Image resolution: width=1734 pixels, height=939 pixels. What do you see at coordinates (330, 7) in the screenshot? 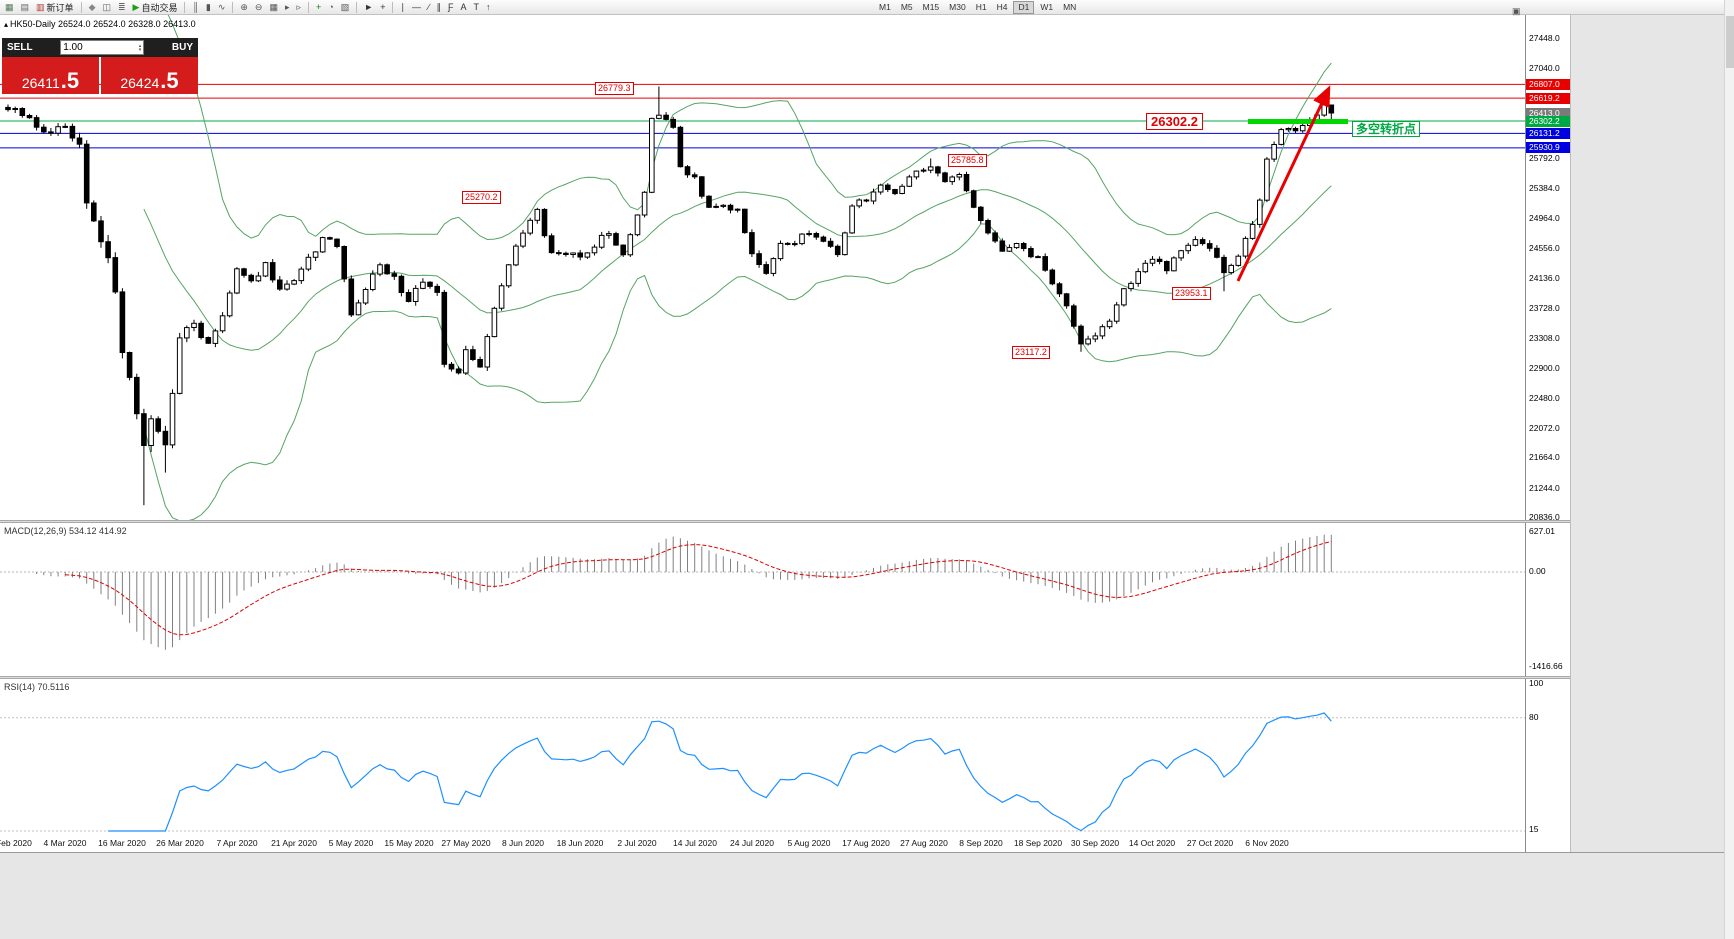
I see `periods-icon: ◔` at bounding box center [330, 7].